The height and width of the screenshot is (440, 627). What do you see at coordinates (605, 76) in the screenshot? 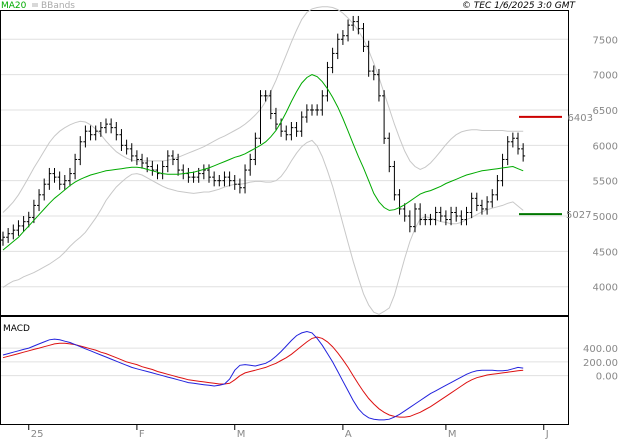
I see `price-tick-label: 7000` at bounding box center [605, 76].